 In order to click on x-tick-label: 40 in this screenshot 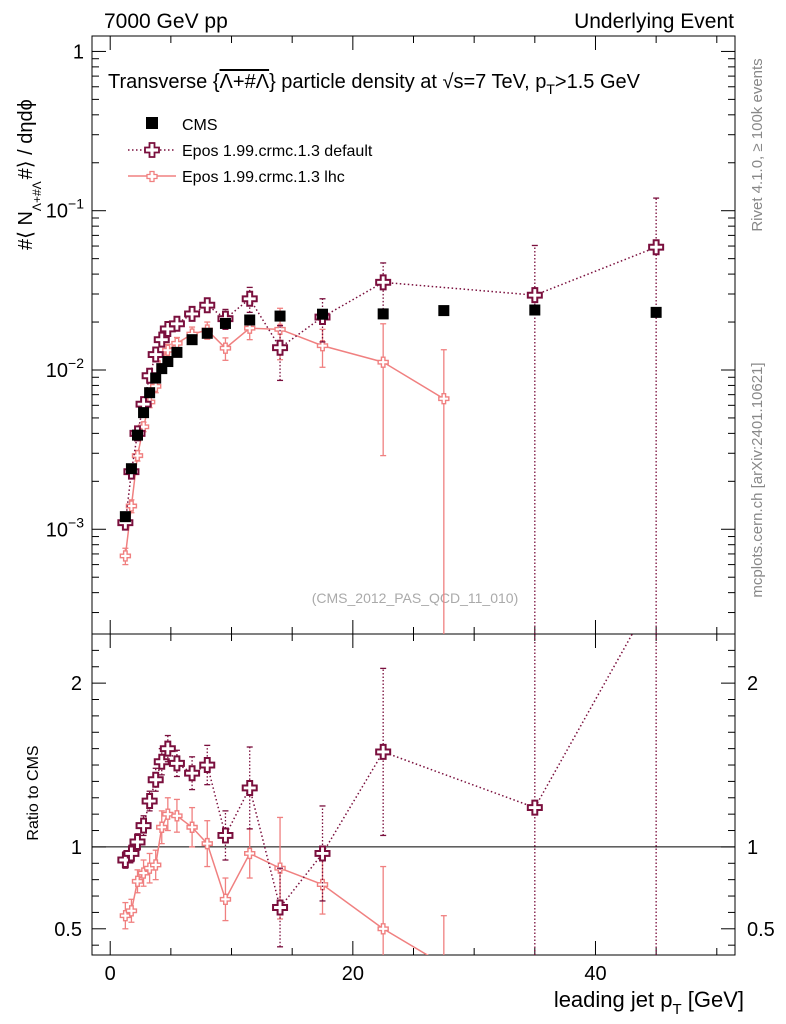, I will do `click(595, 974)`.